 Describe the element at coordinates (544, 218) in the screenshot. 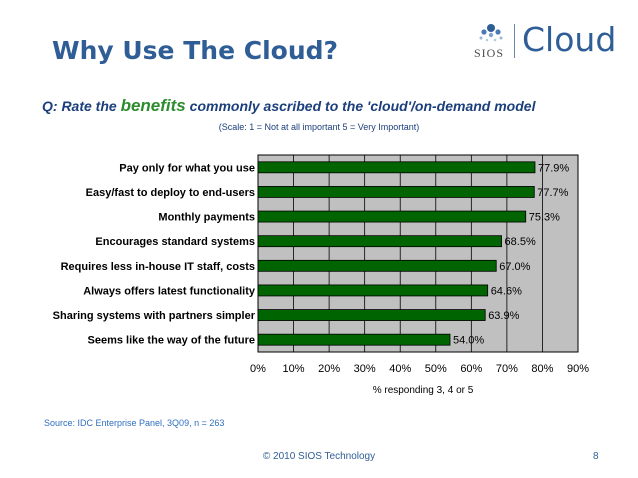

I see `data-label: 75.3%` at that location.